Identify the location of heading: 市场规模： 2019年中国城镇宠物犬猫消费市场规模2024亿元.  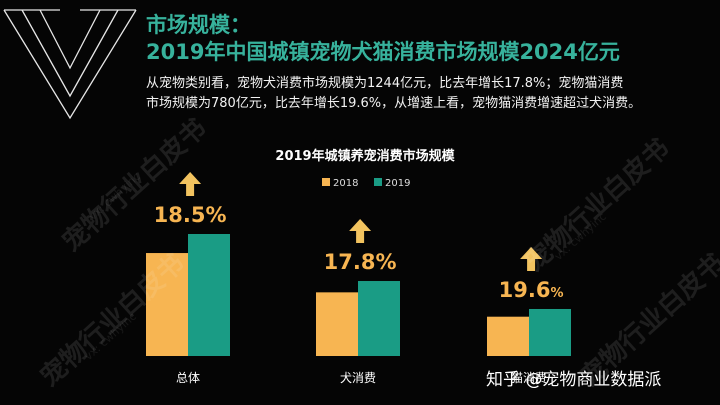
(383, 39).